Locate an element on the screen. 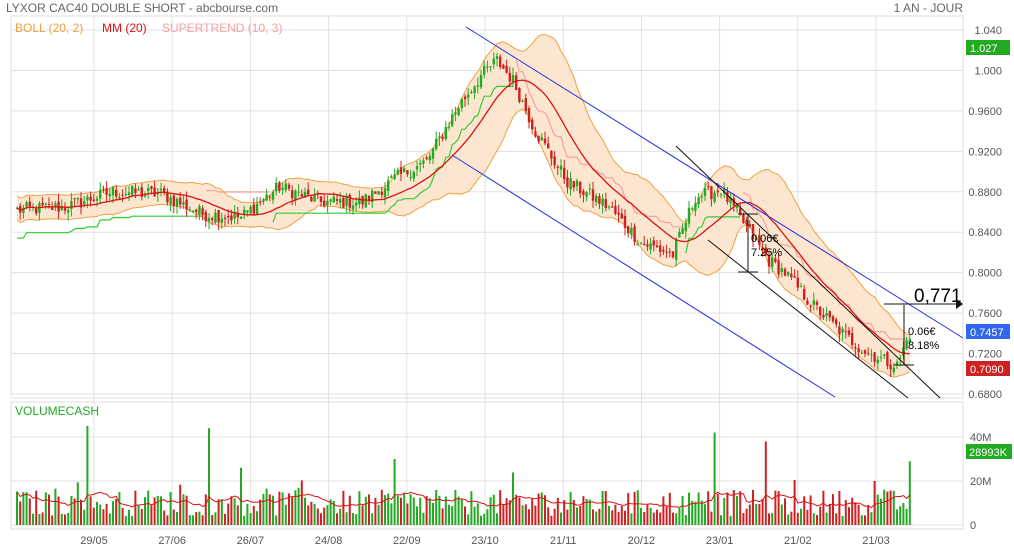 The height and width of the screenshot is (550, 1014). chart-title: LYXOR CAC40 DOUBLE SHORT - abcbourse.com is located at coordinates (142, 8).